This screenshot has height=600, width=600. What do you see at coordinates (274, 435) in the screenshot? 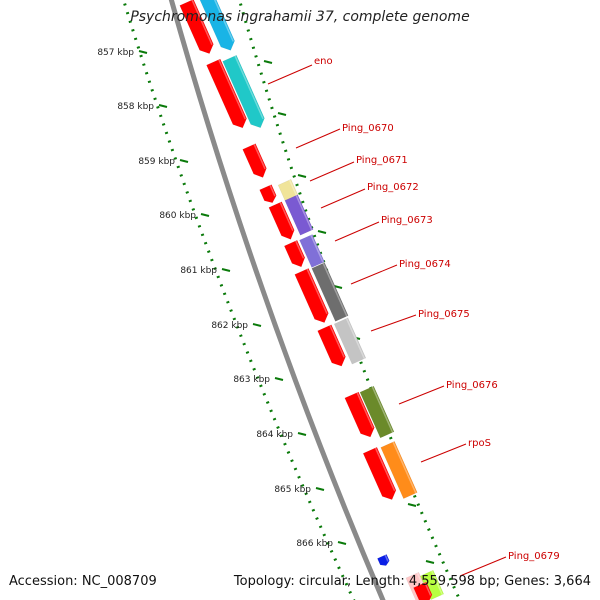
I see `ruler-tick-label: 864 kbp` at bounding box center [274, 435].